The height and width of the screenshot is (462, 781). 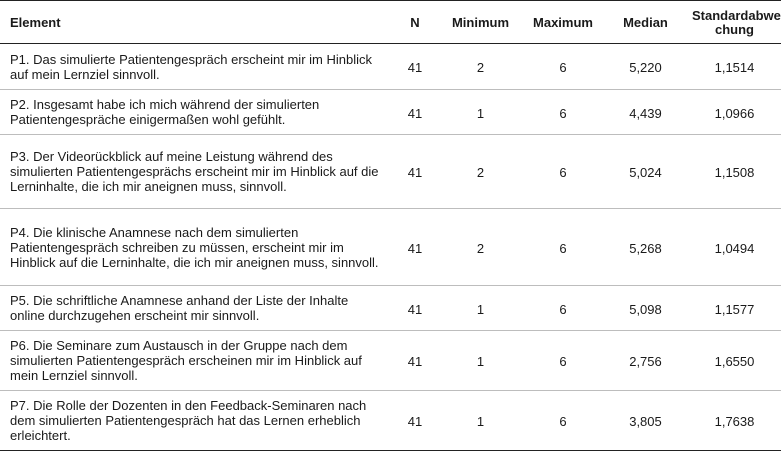 What do you see at coordinates (734, 66) in the screenshot?
I see `row-sd: 1,1514` at bounding box center [734, 66].